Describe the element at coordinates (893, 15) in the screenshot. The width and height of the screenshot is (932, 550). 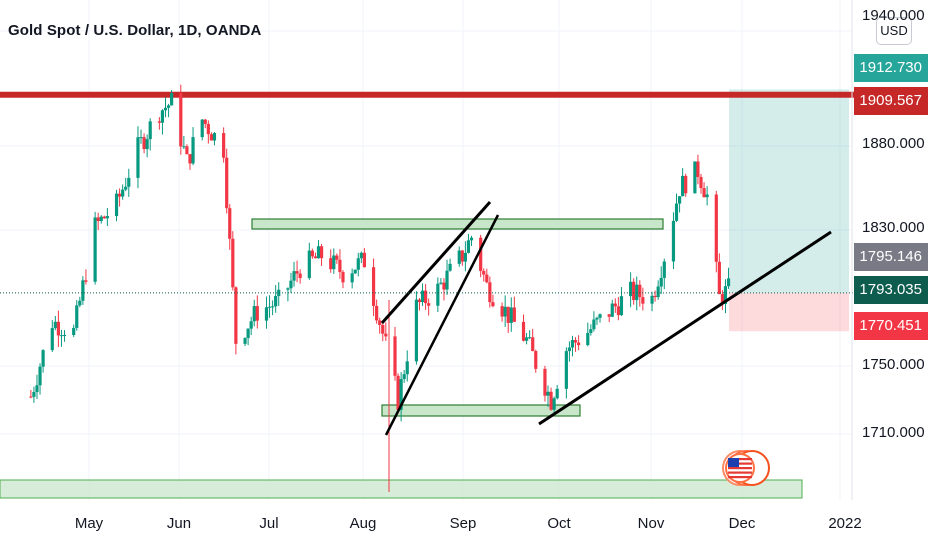
I see `y-tick-label: 1940.000` at that location.